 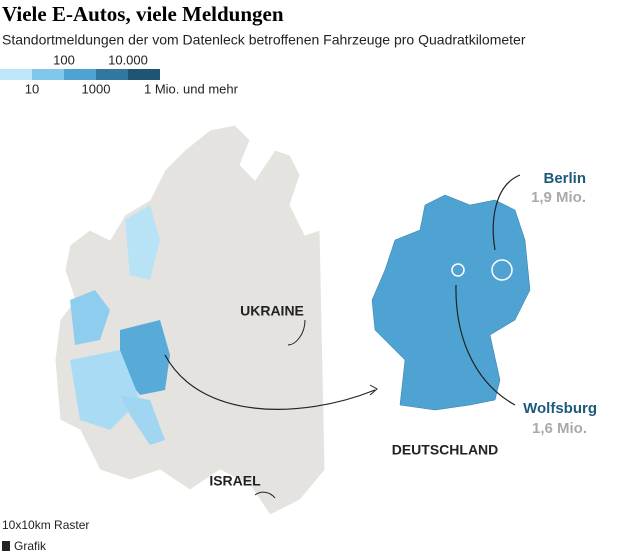 I want to click on logo, so click(x=6, y=546).